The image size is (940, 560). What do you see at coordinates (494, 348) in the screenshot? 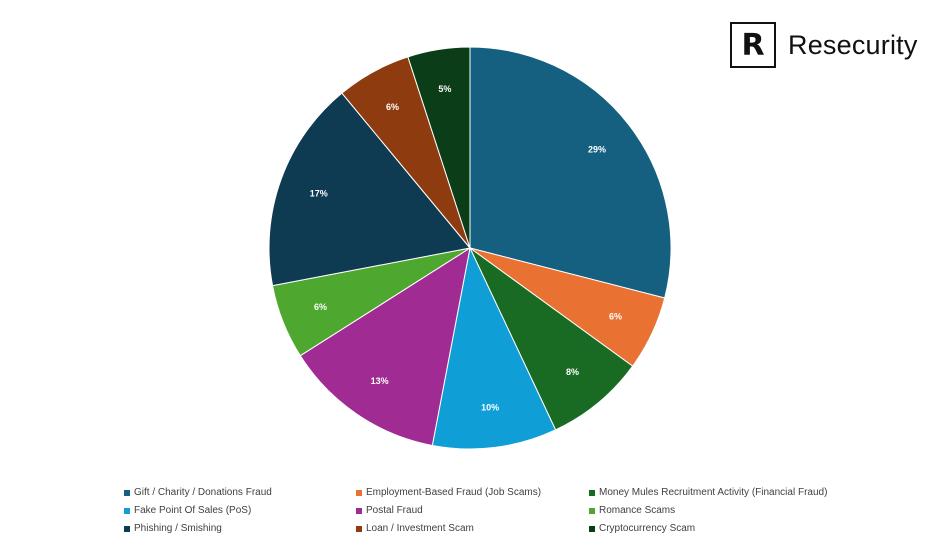
I see `pie-slice-fake-point-of-sales-pos` at bounding box center [494, 348].